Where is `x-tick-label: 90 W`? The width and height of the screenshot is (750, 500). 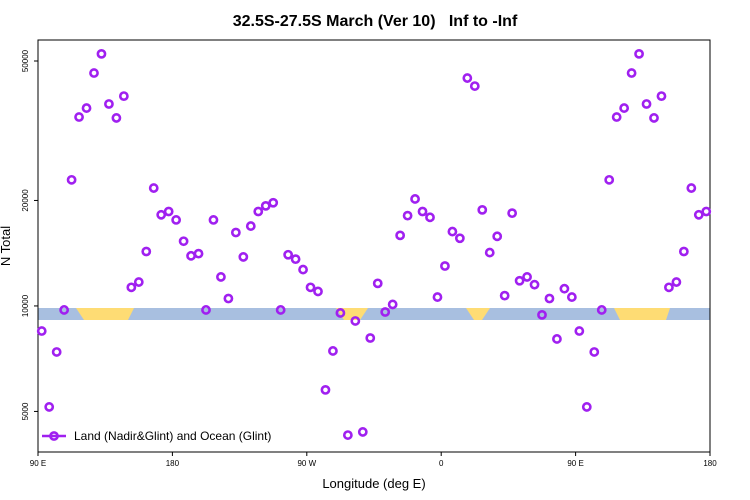
x-tick-label: 90 W is located at coordinates (306, 463).